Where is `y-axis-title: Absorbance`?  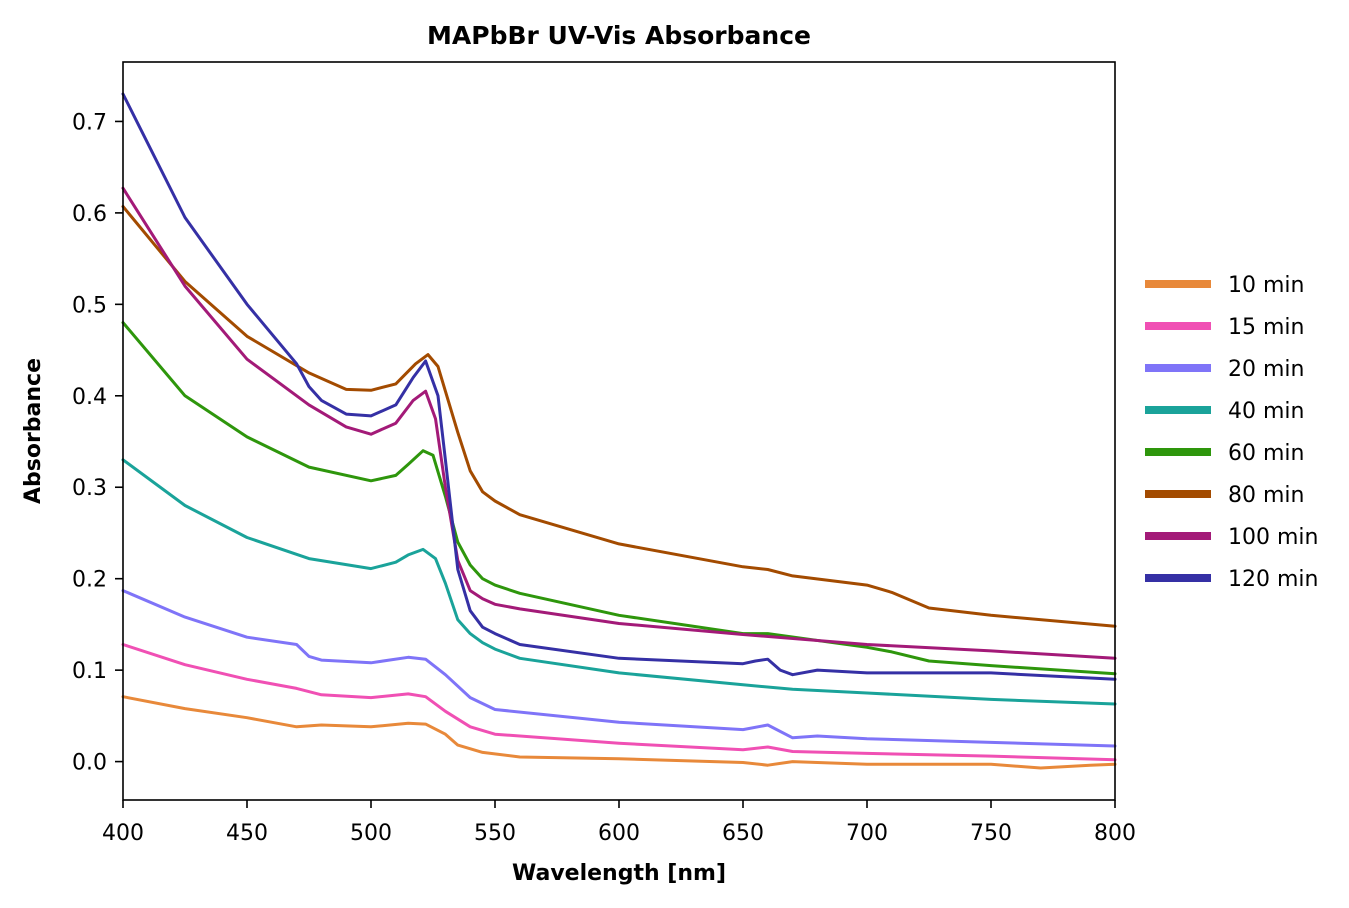 y-axis-title: Absorbance is located at coordinates (33, 431).